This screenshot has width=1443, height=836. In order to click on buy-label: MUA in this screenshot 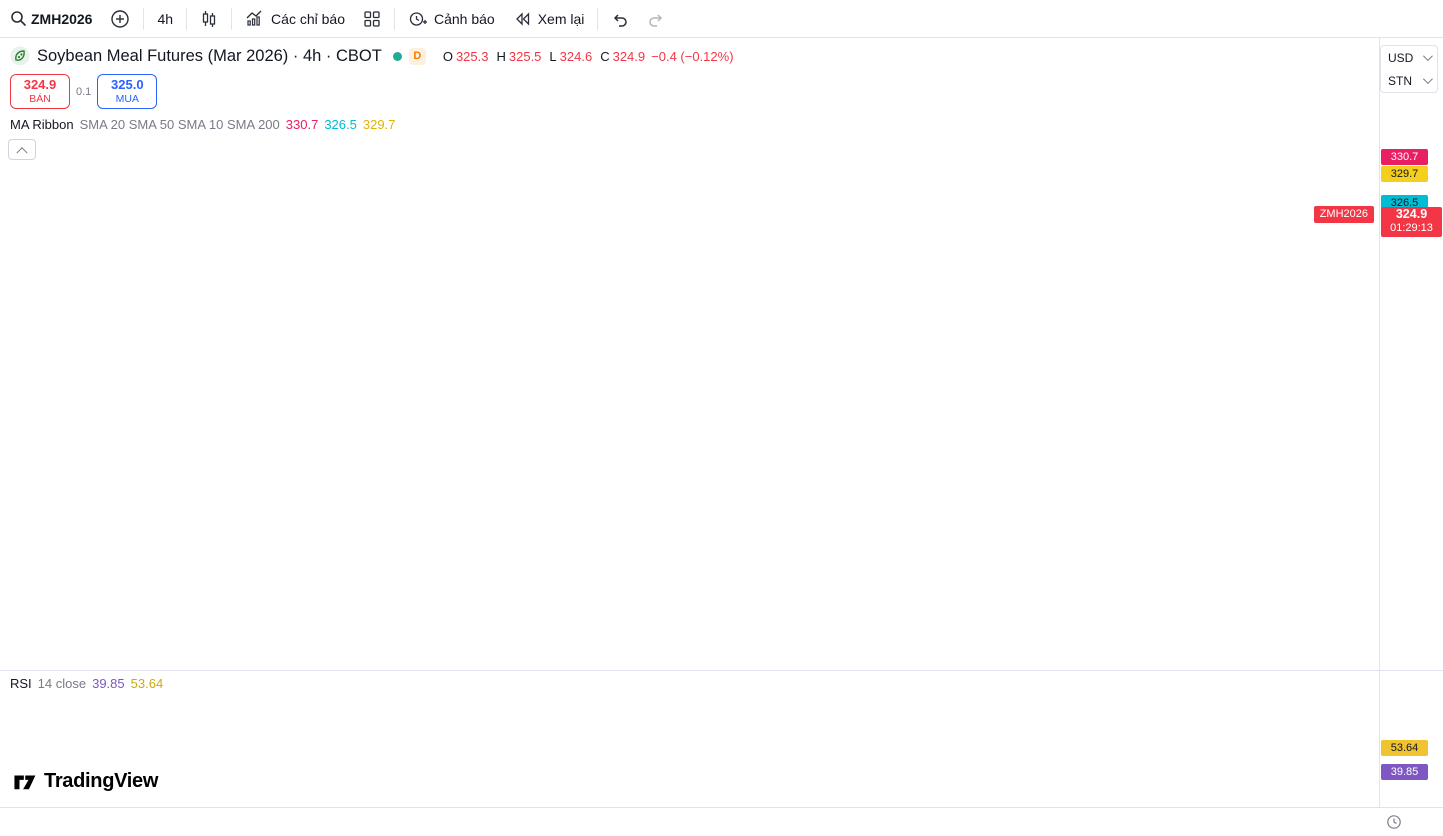, I will do `click(127, 98)`.